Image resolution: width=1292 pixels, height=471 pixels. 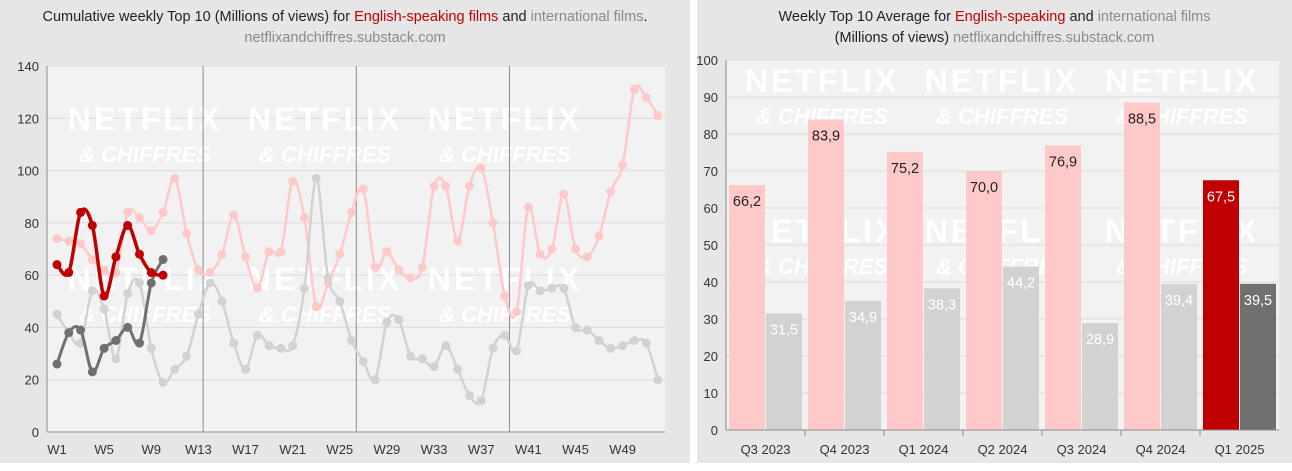 I want to click on left-x-tick-label: W17, so click(x=245, y=449).